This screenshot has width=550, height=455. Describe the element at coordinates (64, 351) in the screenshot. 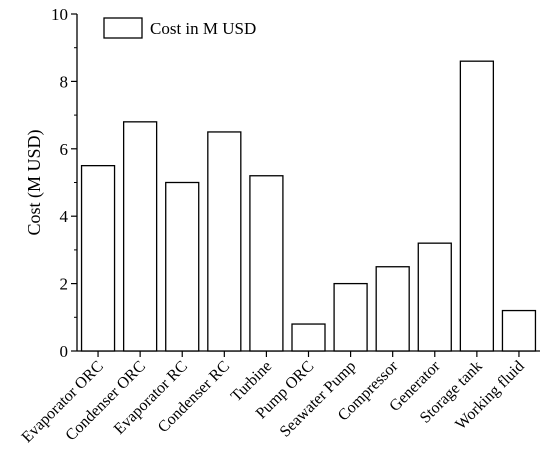

I see `y-tick-label: 0` at that location.